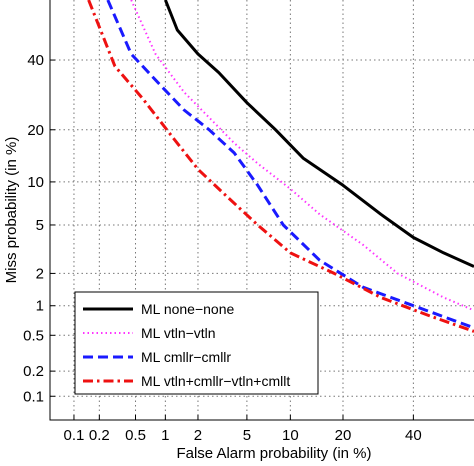  I want to click on y-tick-label: 20, so click(35, 130).